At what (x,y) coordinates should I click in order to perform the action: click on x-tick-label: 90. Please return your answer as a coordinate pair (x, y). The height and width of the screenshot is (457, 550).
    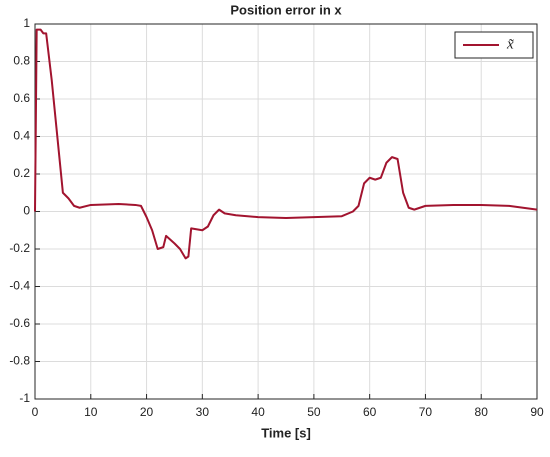
    Looking at the image, I should click on (537, 412).